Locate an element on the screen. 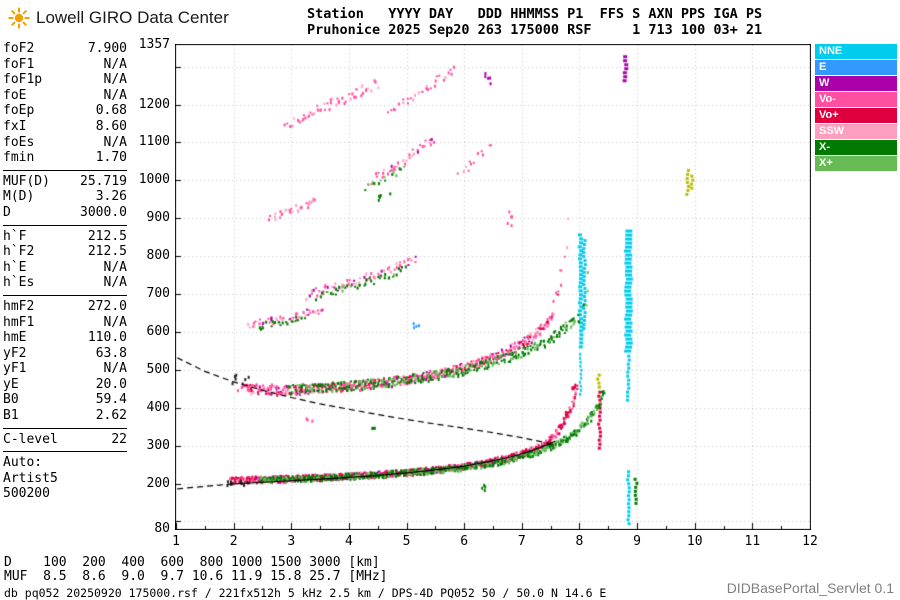 The height and width of the screenshot is (600, 900). param-value: 272.0 is located at coordinates (107, 306).